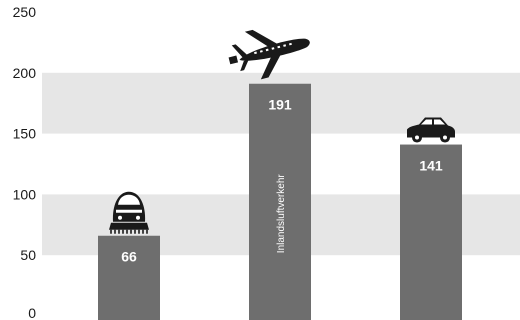  Describe the element at coordinates (431, 130) in the screenshot. I see `car-icon` at that location.